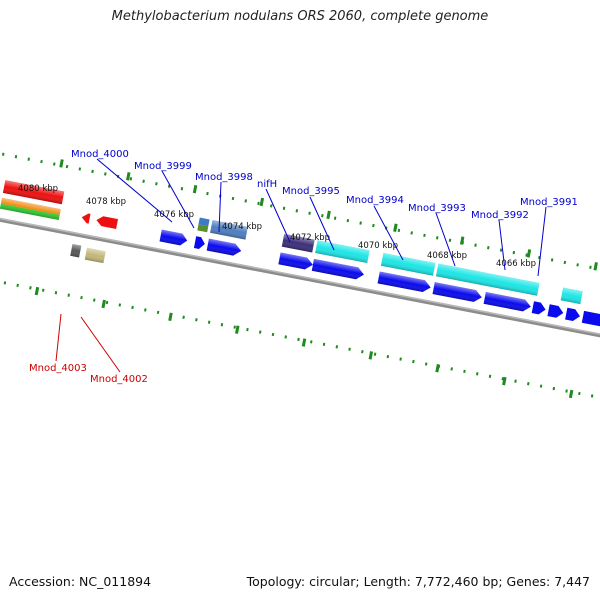 This screenshot has height=600, width=600. Describe the element at coordinates (174, 215) in the screenshot. I see `kbp-label: 4076 kbp` at that location.